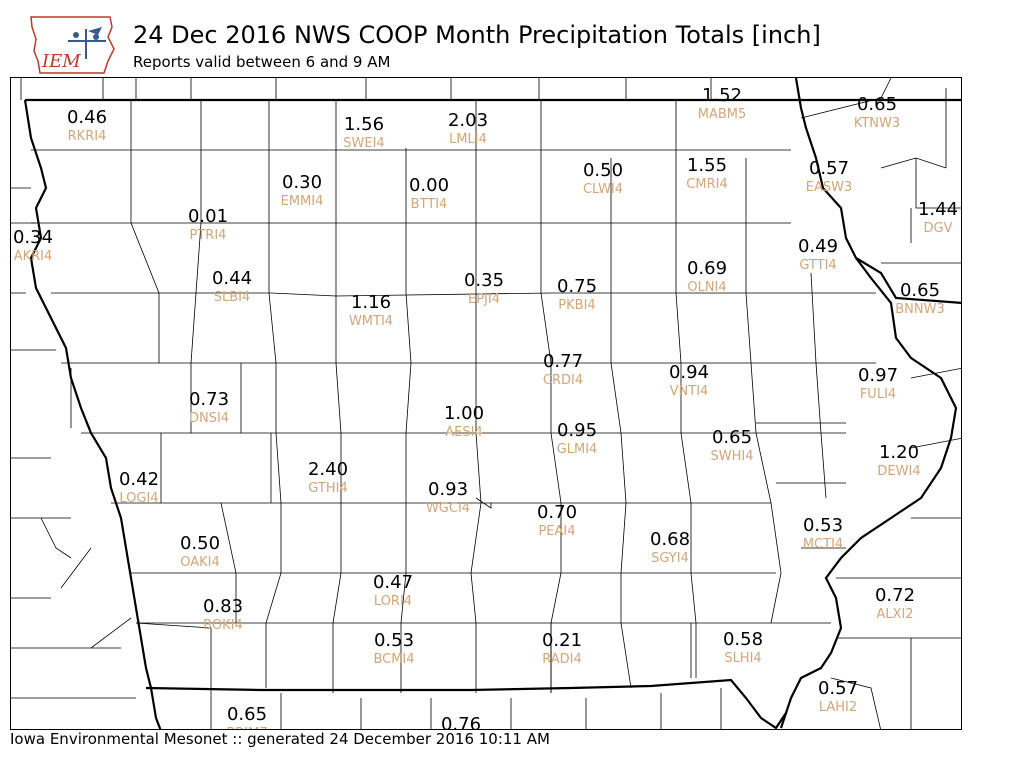  What do you see at coordinates (742, 658) in the screenshot?
I see `station-id: SLHI4` at bounding box center [742, 658].